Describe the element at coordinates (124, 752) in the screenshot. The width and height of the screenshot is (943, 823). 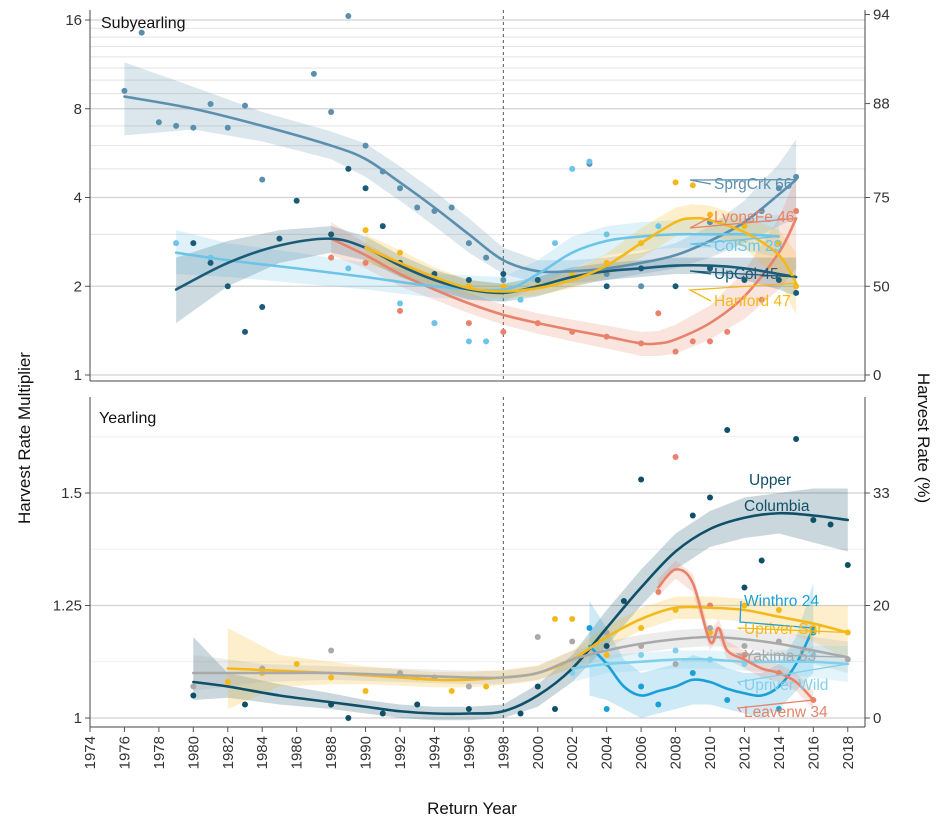
I see `x-tick-label: 1976` at that location.